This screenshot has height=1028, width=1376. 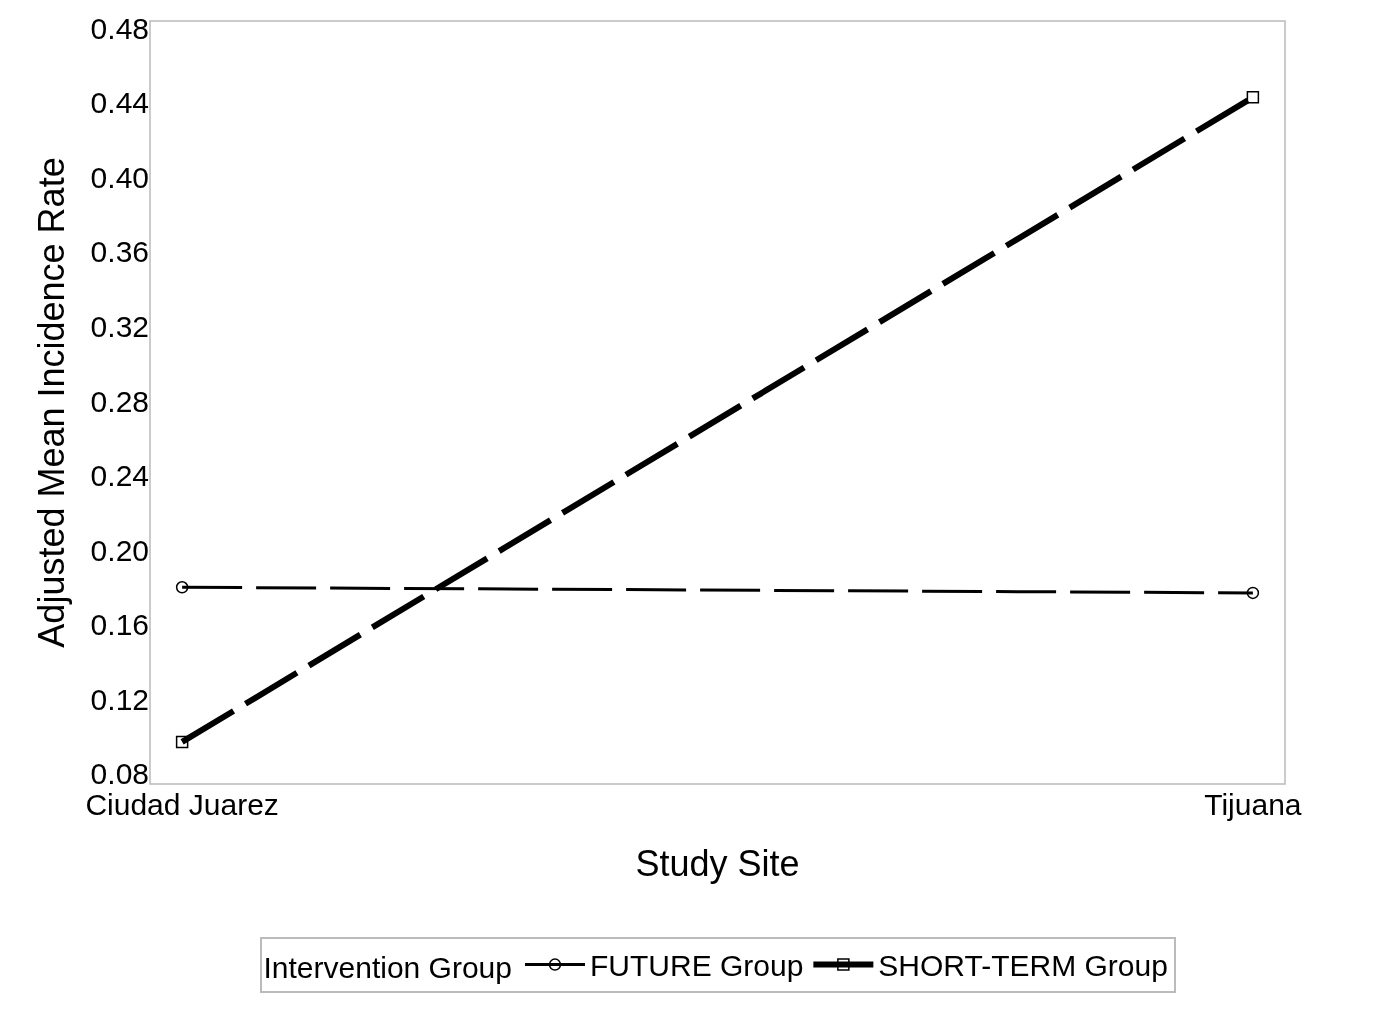 I want to click on x-tick-label: Tijuana, so click(x=1253, y=804).